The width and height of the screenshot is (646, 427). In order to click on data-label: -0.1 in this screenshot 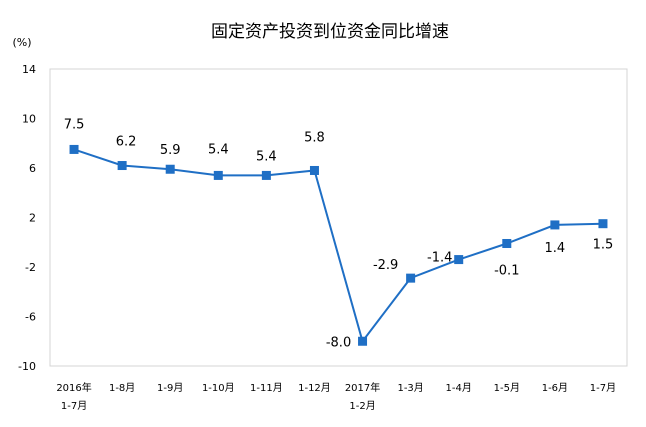, I will do `click(506, 270)`.